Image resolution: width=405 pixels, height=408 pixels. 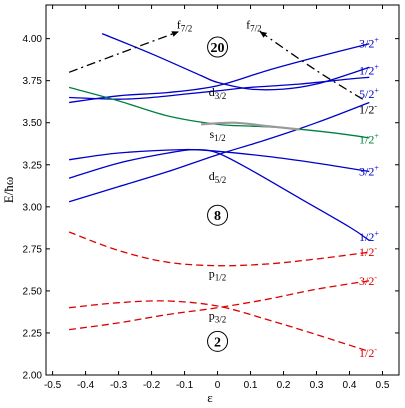 What do you see at coordinates (33, 333) in the screenshot?
I see `y-tick-label: 2.25` at bounding box center [33, 333].